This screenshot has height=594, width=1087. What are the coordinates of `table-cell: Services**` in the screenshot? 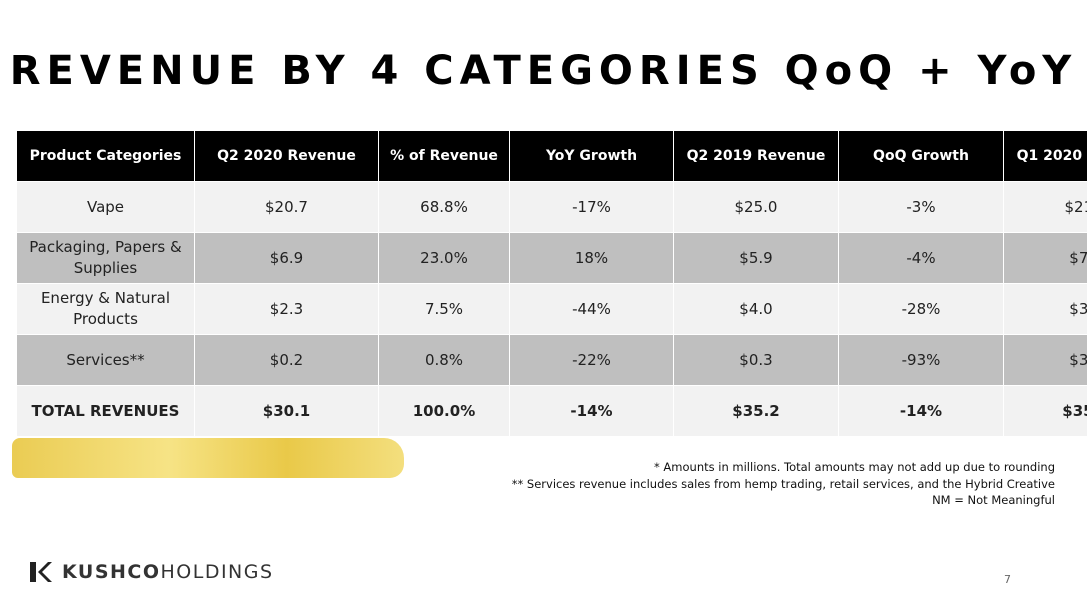 It's located at (105, 360).